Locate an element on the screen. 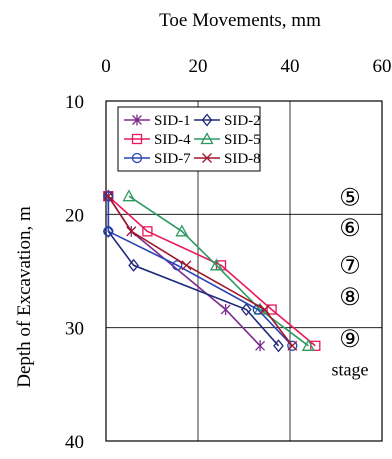 The width and height of the screenshot is (392, 459). stage-number: ⑤ is located at coordinates (350, 198).